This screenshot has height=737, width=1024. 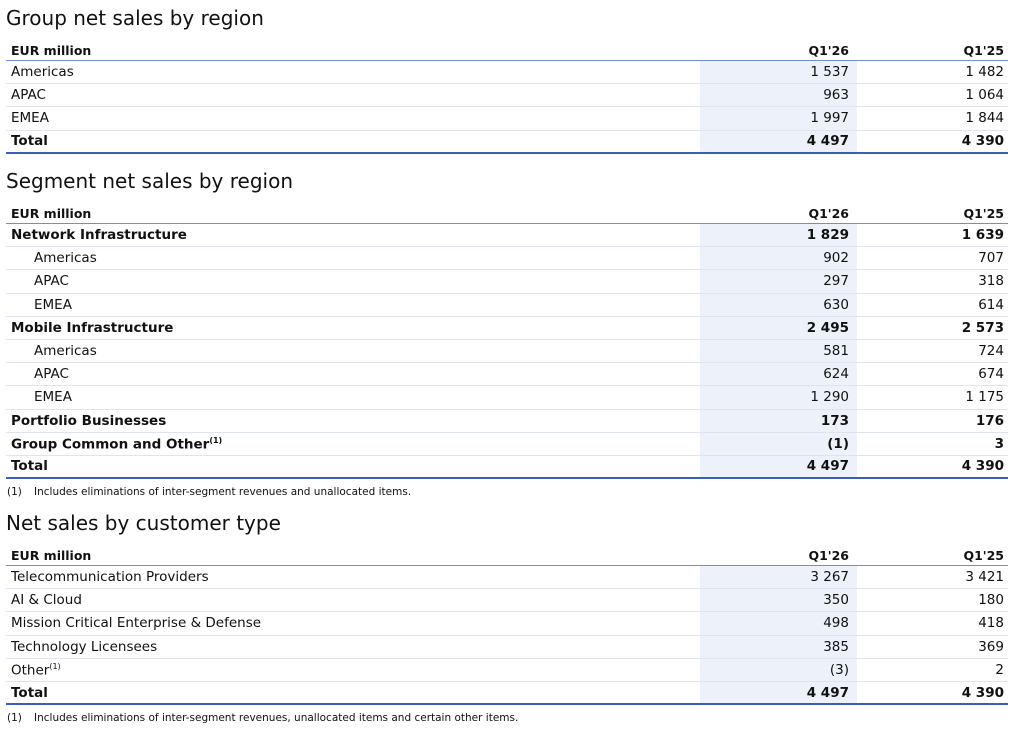 What do you see at coordinates (778, 623) in the screenshot?
I see `cell: 498` at bounding box center [778, 623].